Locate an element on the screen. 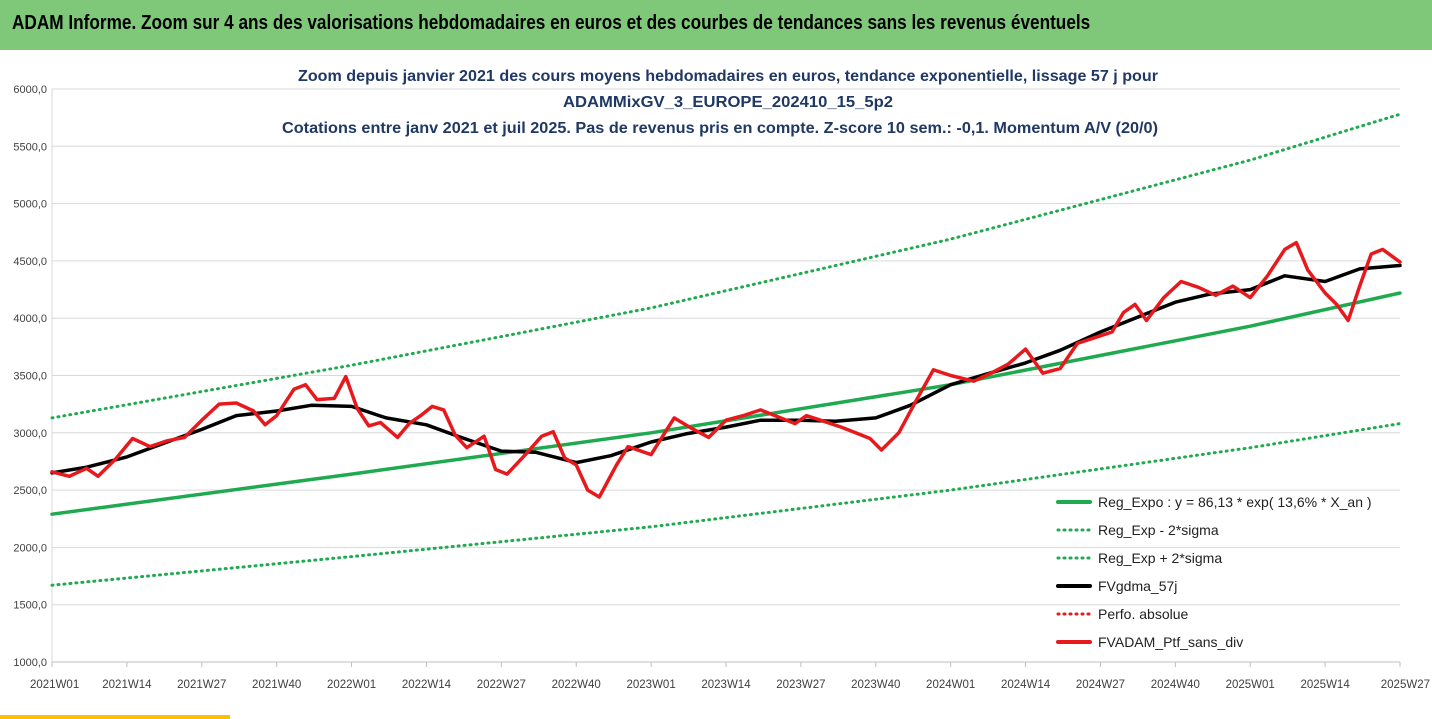 The width and height of the screenshot is (1432, 719). x-tick-label: 2022W40 is located at coordinates (576, 685).